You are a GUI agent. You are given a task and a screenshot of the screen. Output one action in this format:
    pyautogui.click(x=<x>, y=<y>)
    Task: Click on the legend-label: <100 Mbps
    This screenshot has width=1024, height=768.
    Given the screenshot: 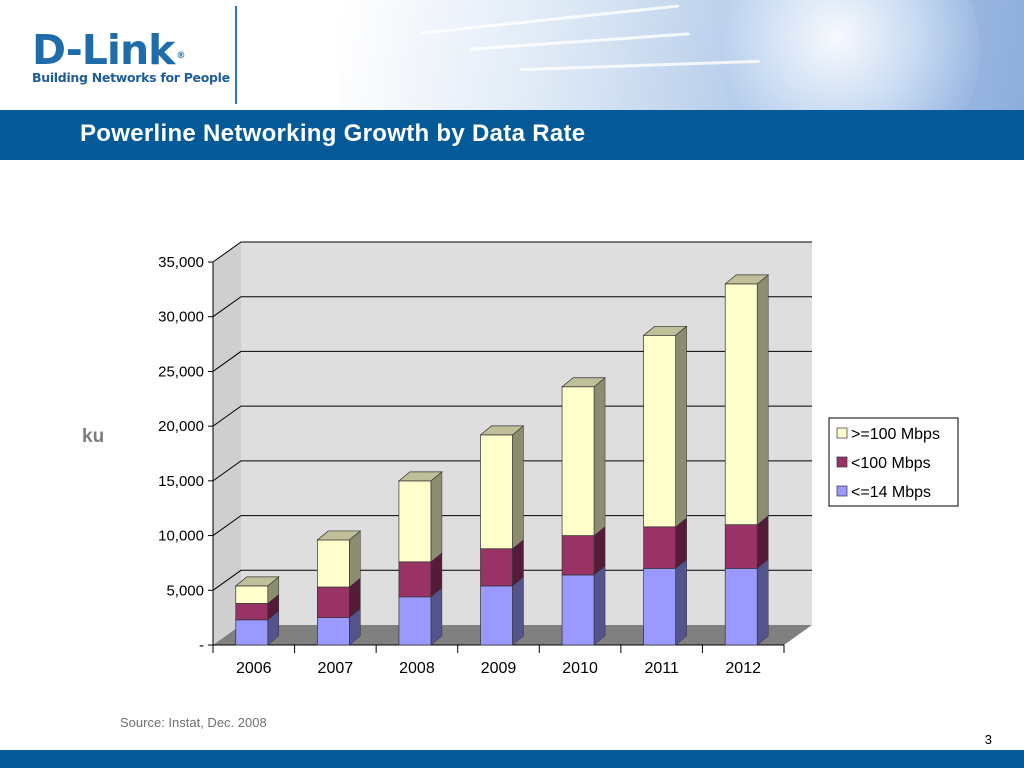 What is the action you would take?
    pyautogui.click(x=891, y=463)
    